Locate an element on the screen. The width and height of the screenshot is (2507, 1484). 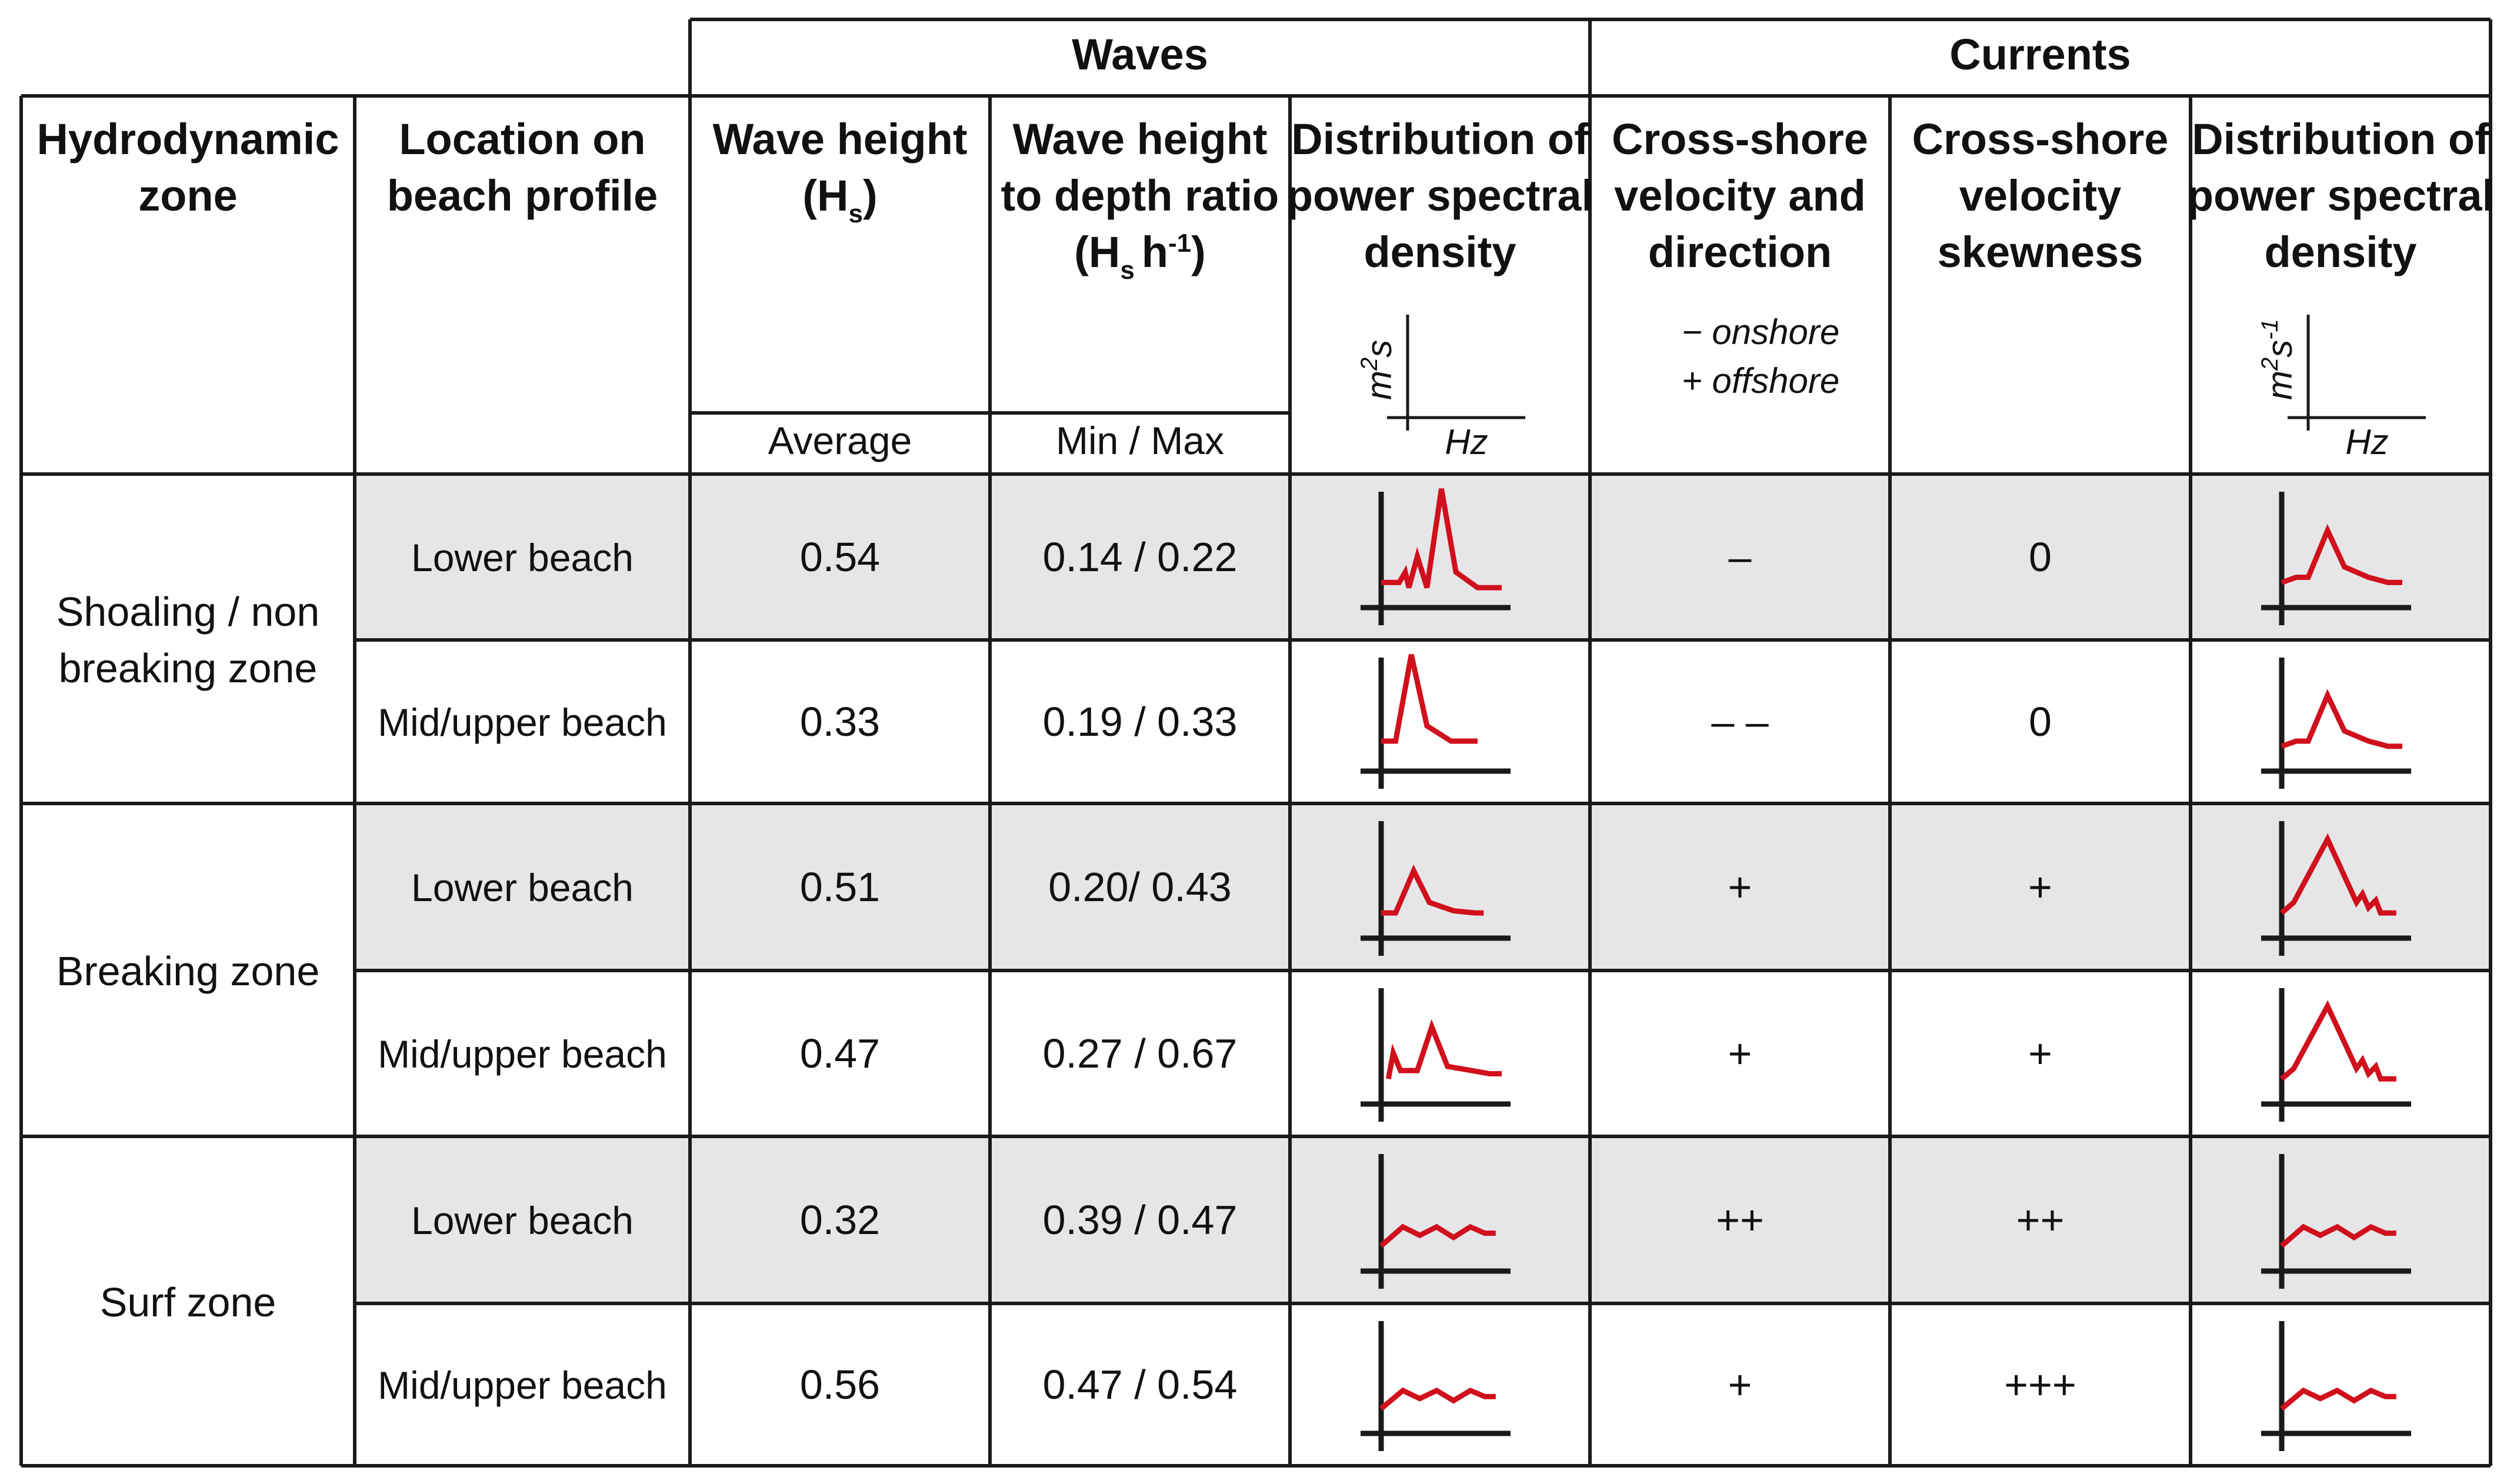
y-axis-label: m2s-1 is located at coordinates (2278, 359).